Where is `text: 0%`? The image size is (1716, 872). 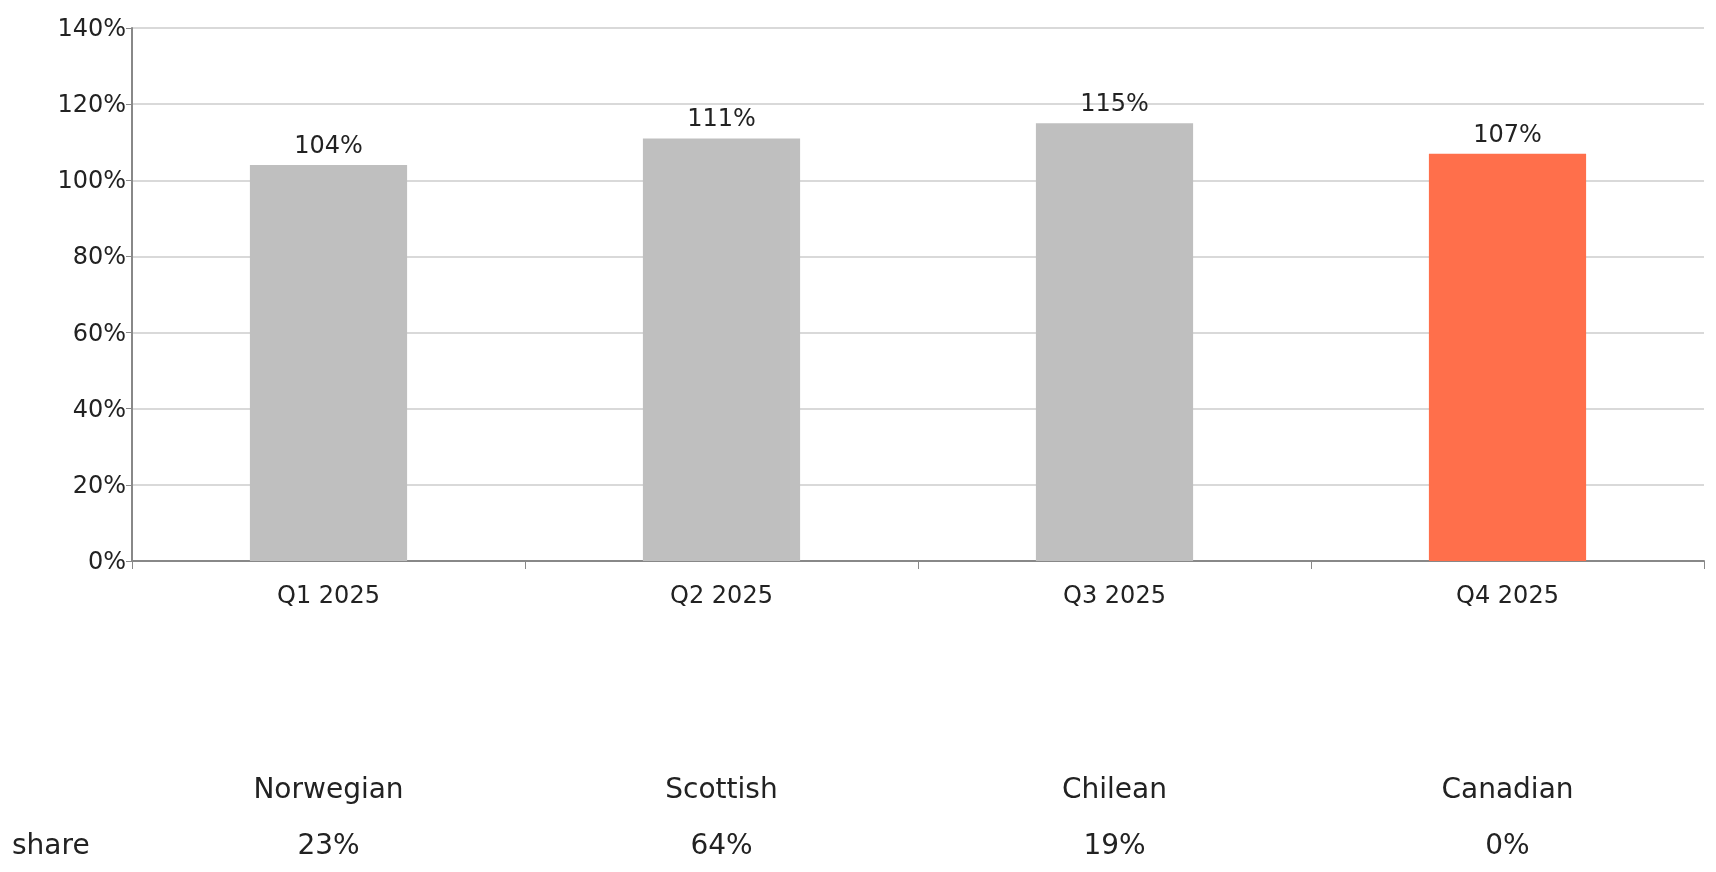
text: 0% is located at coordinates (1507, 844).